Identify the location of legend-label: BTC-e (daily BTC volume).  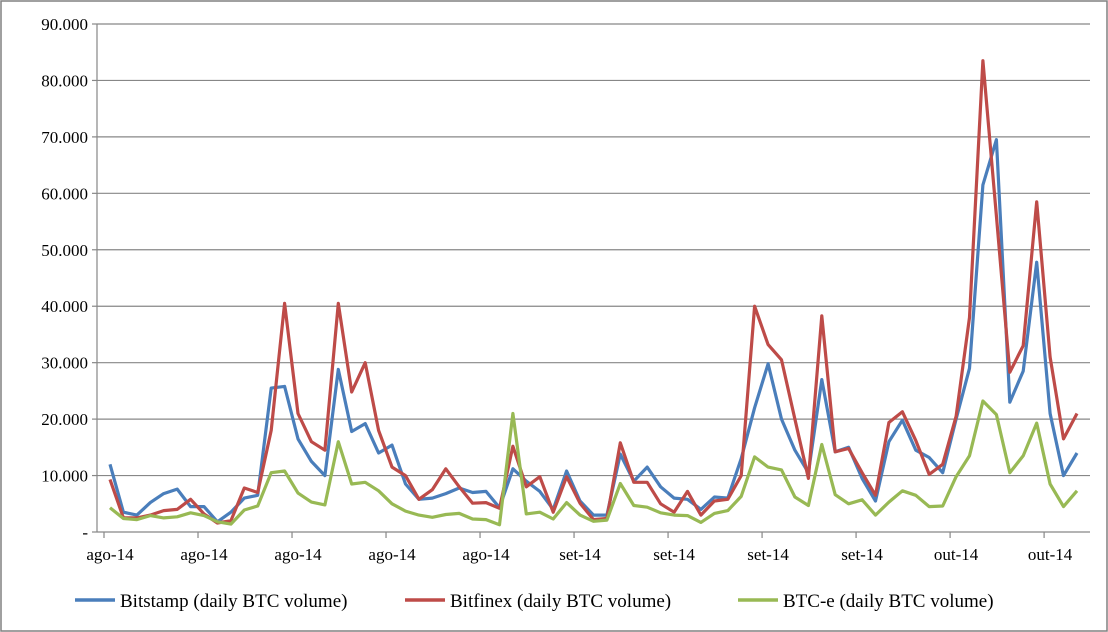
(888, 601).